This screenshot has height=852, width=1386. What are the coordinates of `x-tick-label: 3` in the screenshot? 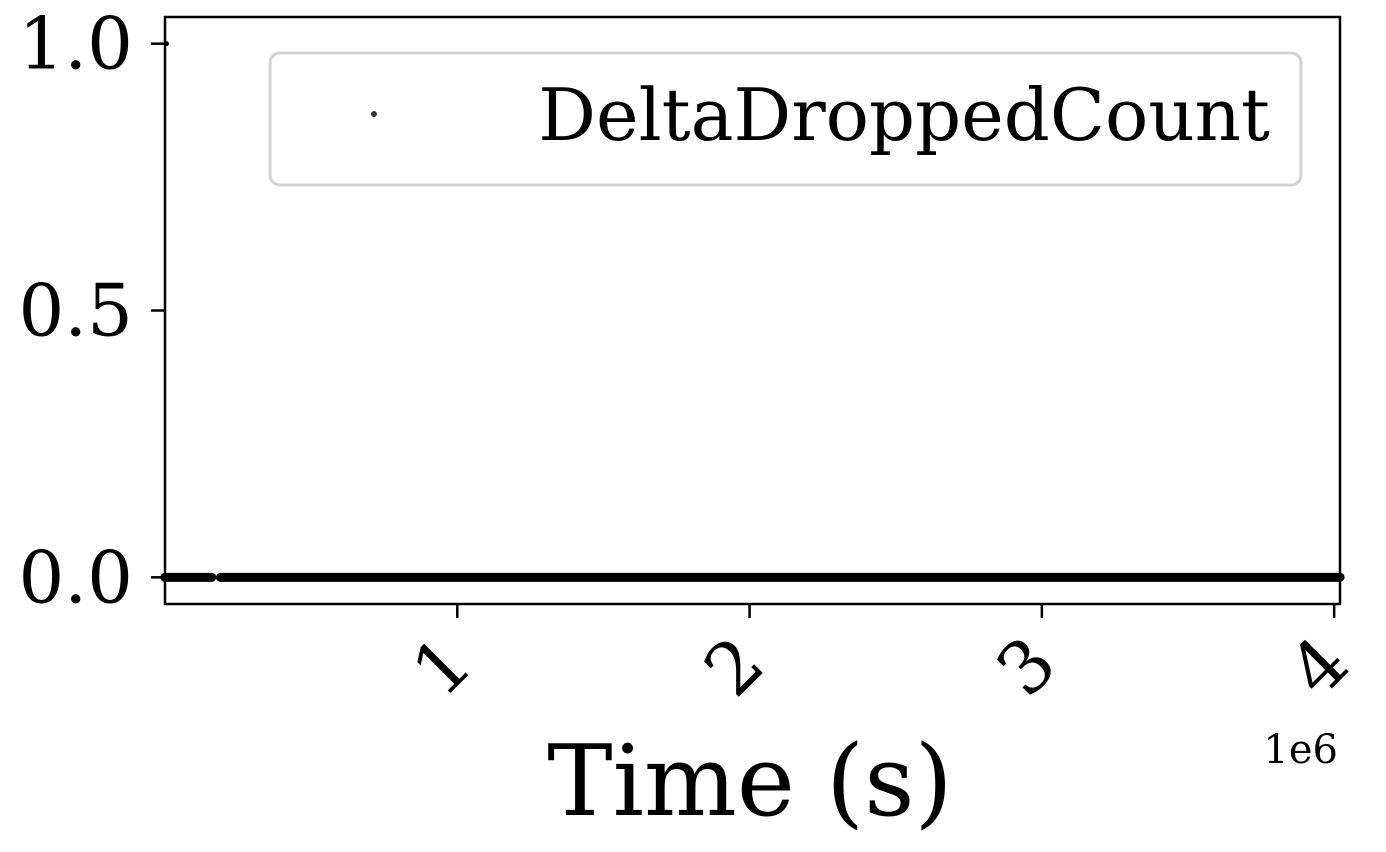 It's located at (1026, 666).